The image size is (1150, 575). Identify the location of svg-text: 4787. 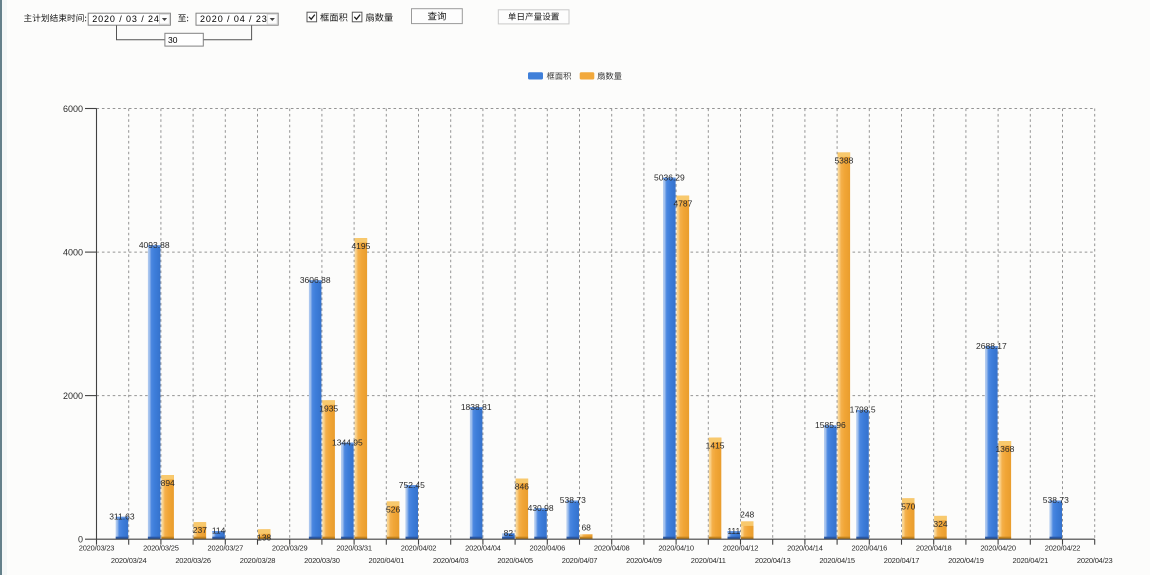
(682, 204).